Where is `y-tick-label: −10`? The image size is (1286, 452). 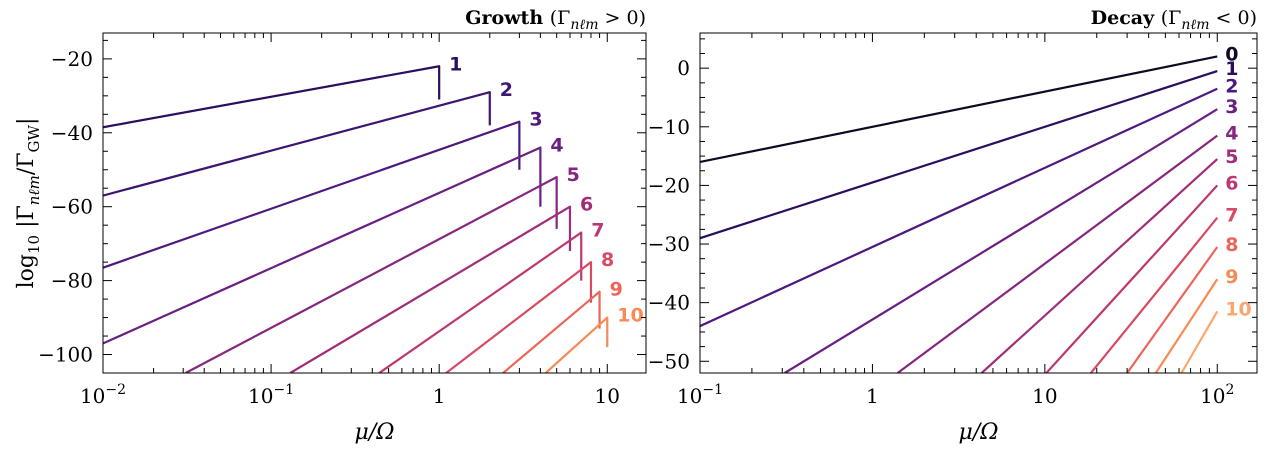 y-tick-label: −10 is located at coordinates (669, 127).